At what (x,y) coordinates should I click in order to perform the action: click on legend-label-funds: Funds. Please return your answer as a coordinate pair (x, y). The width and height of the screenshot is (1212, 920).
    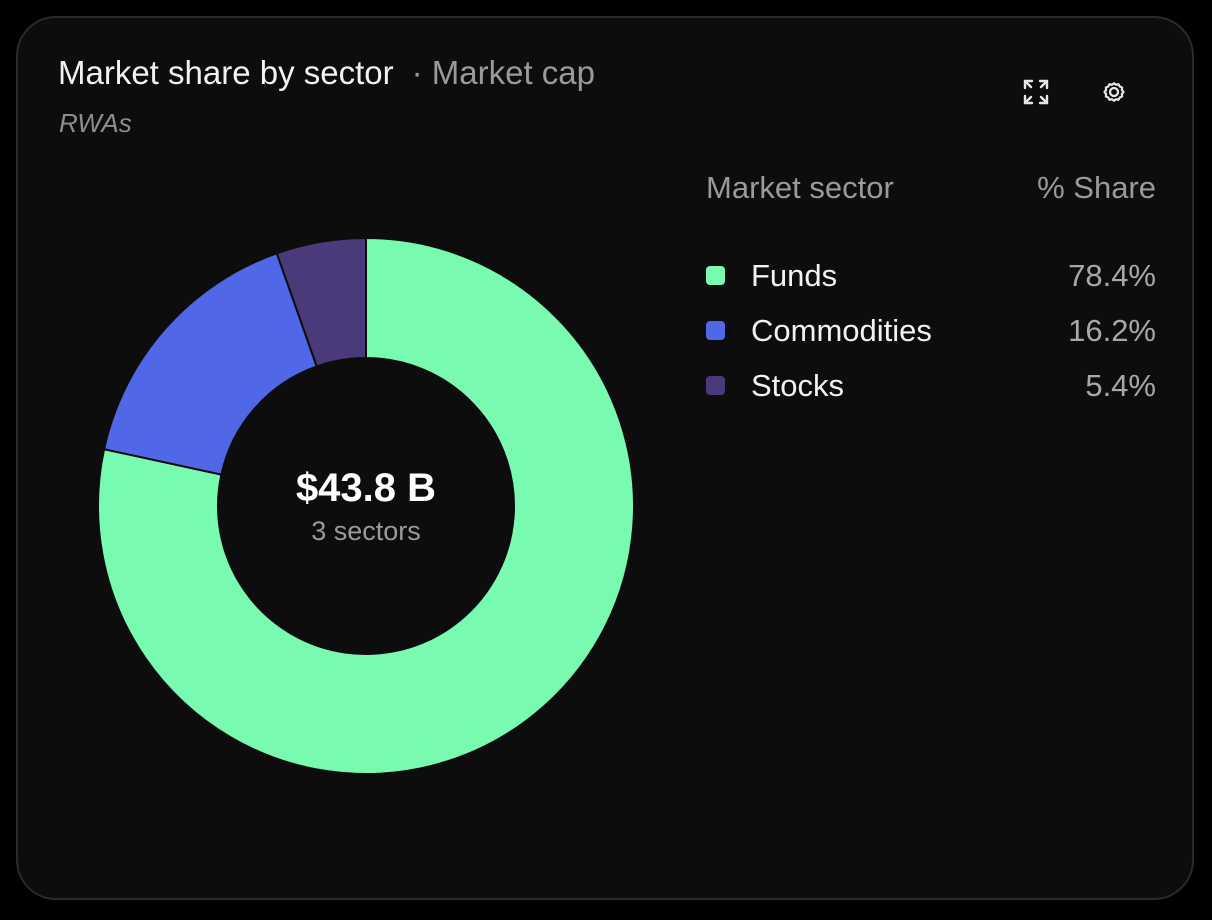
    Looking at the image, I should click on (794, 275).